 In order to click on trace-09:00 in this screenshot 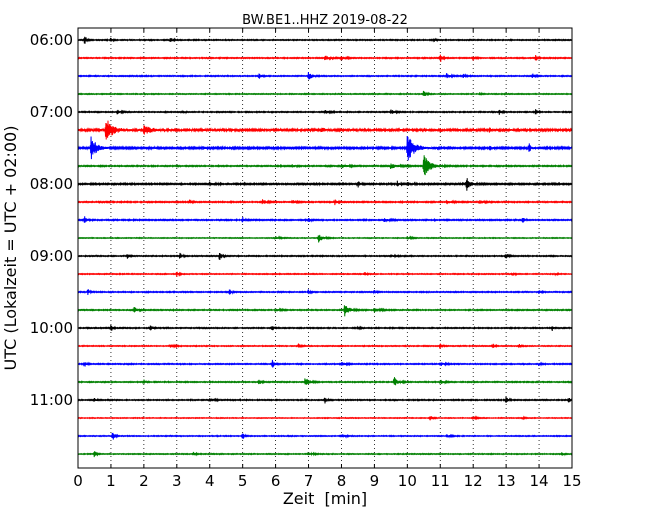, I will do `click(325, 256)`.